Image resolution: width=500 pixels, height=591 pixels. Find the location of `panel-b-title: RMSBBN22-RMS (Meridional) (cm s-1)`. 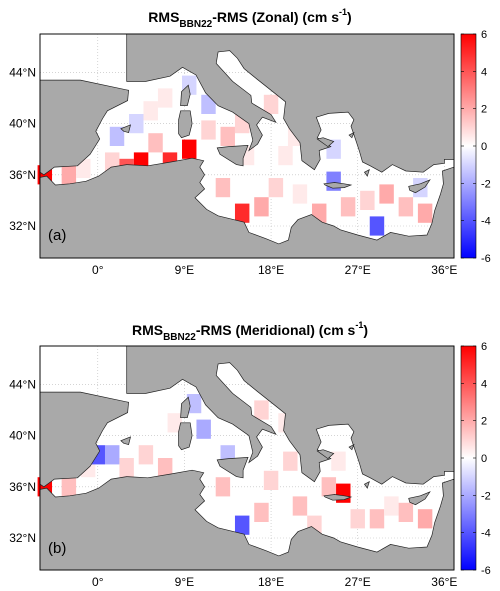

panel-b-title: RMSBBN22-RMS (Meridional) (cm s-1) is located at coordinates (250, 331).